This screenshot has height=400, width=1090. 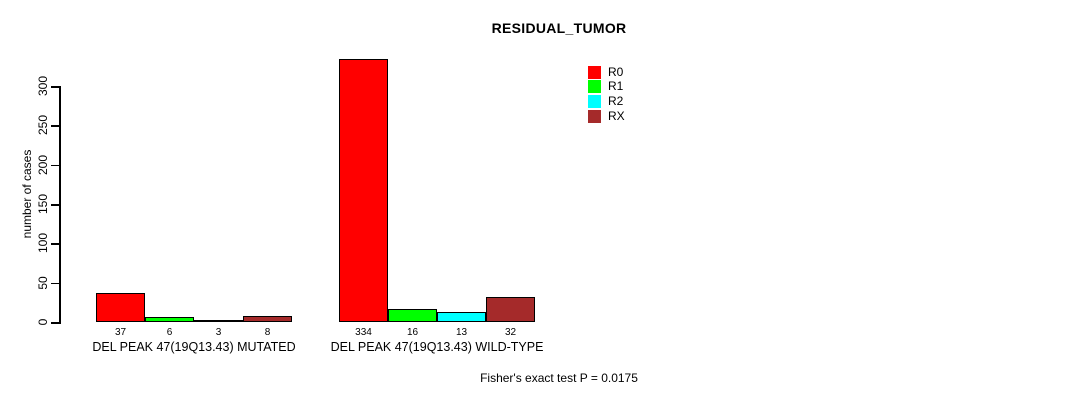 I want to click on bar-value-label: 334, so click(x=363, y=332).